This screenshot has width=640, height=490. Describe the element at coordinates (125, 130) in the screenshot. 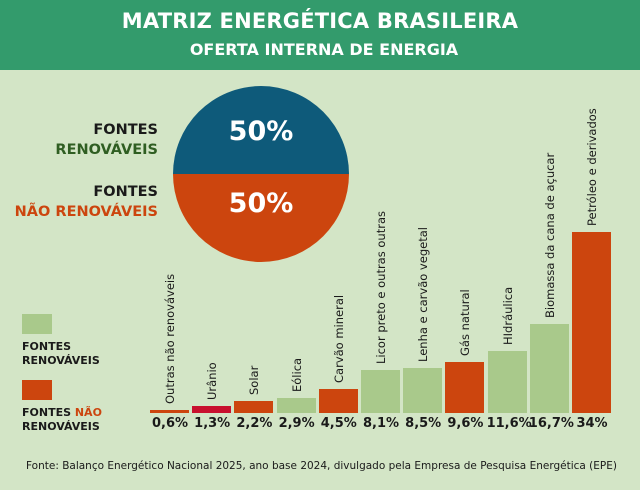

I see `pie-label-renewable-line1: FONTES` at that location.